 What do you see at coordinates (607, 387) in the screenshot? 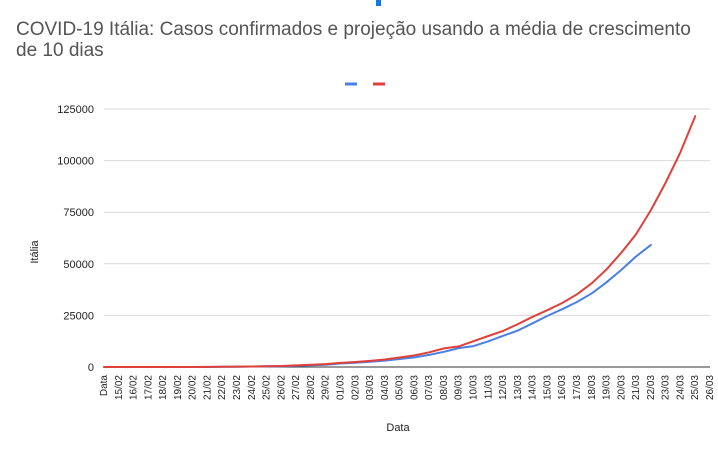
I see `x-tick-label: 19/03` at bounding box center [607, 387].